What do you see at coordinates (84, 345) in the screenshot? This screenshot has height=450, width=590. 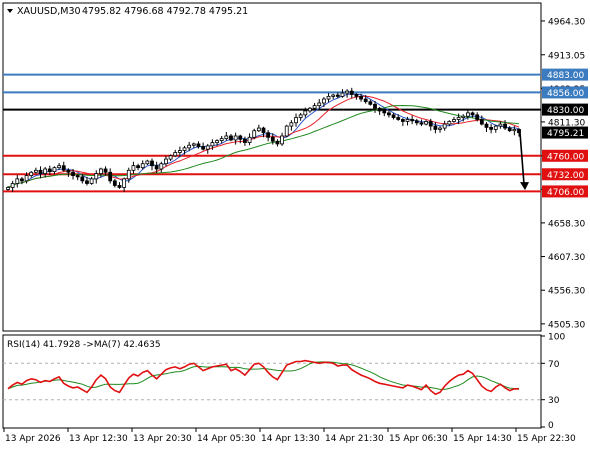 I see `rsi-label: RSI(14) 41.7928 ->MA(7) 42.4635` at bounding box center [84, 345].